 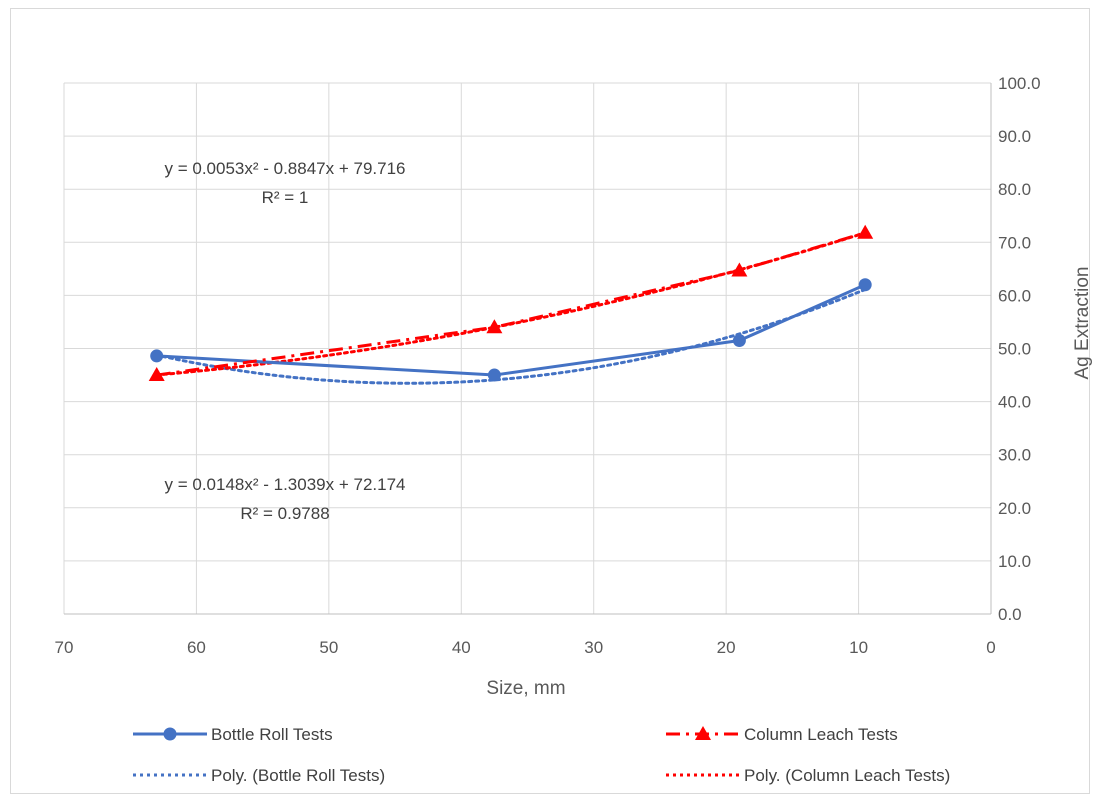 What do you see at coordinates (703, 733) in the screenshot?
I see `legend-marker-column` at bounding box center [703, 733].